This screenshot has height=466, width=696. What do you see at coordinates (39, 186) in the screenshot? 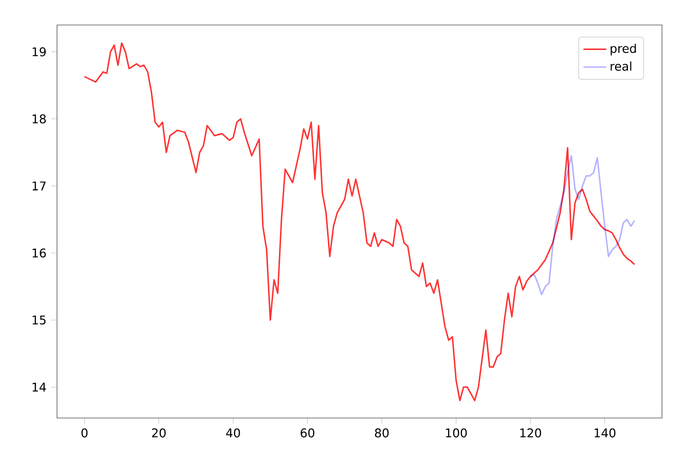
I see `y-tick-label: 17` at bounding box center [39, 186].